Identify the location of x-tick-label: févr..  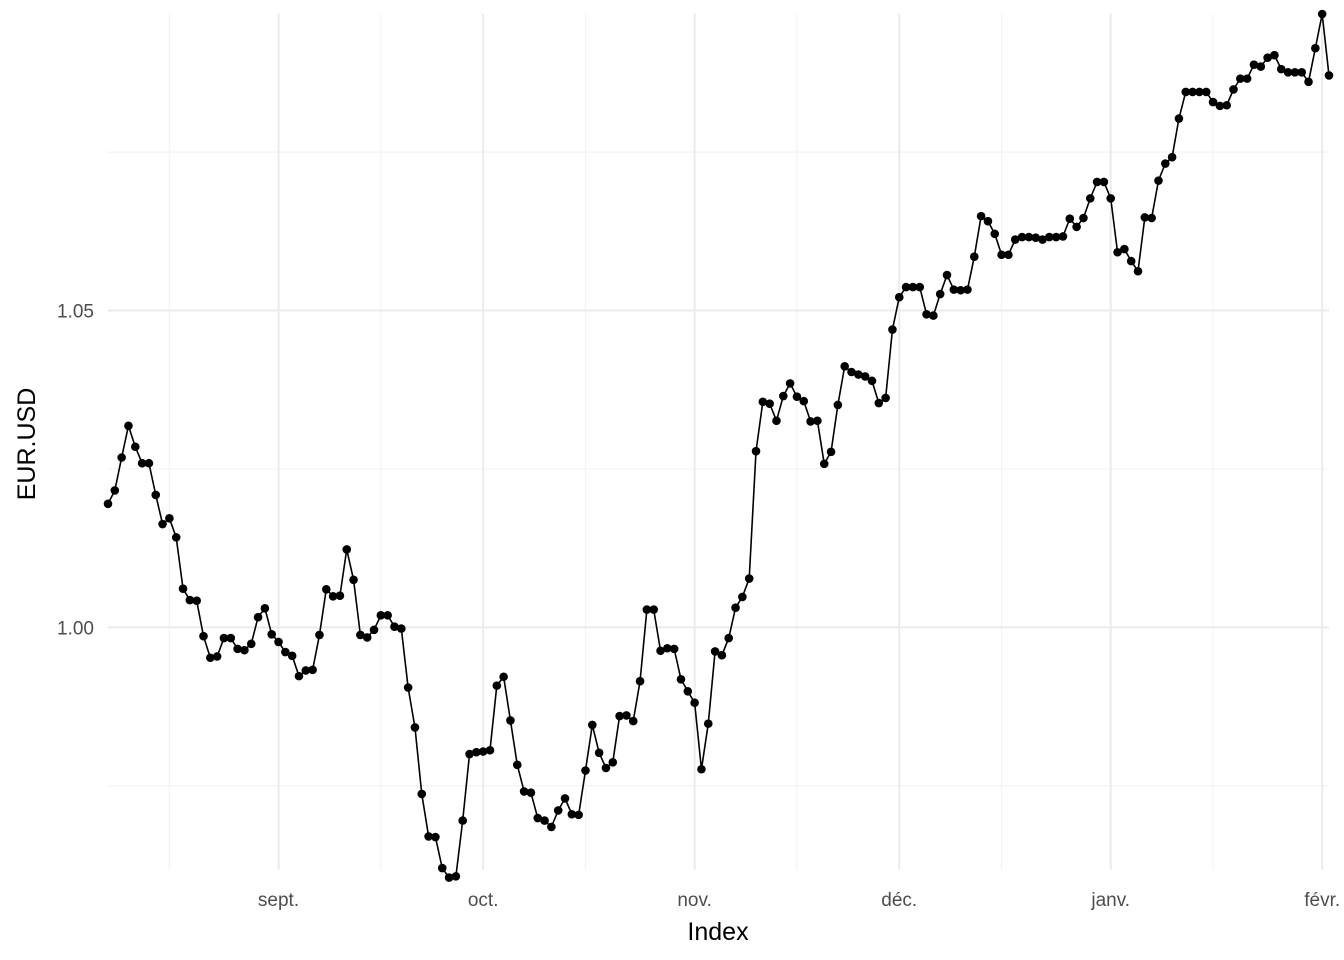
(1322, 900).